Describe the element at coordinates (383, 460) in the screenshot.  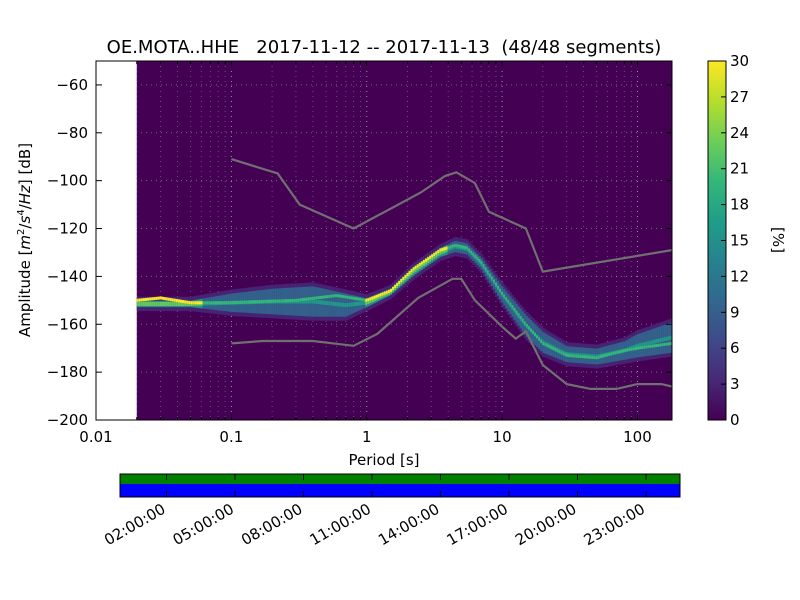
I see `x-axis-label: Period [s]` at that location.